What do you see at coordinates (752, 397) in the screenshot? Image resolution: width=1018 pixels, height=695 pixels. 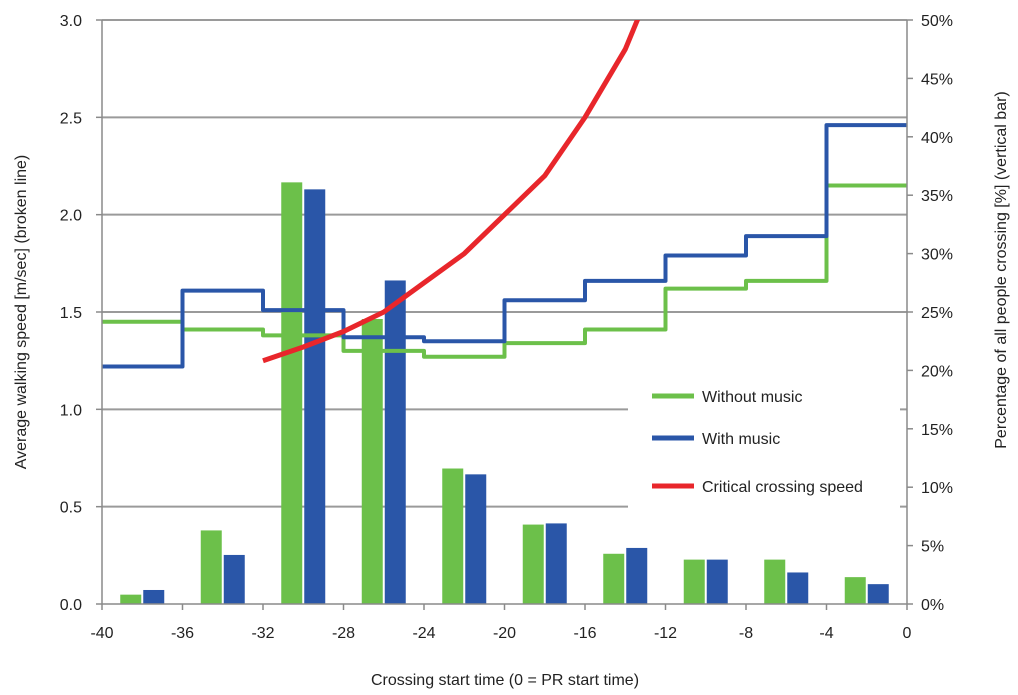 I see `legend-label-without-music: Without music` at bounding box center [752, 397].